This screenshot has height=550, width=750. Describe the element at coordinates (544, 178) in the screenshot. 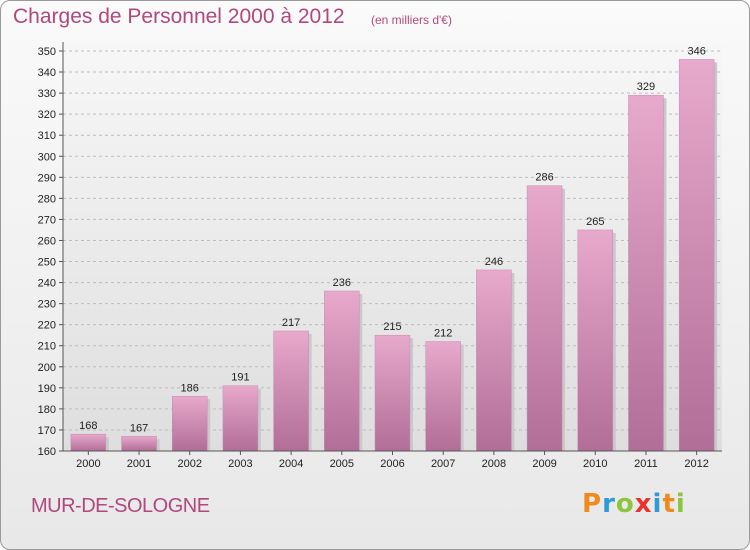

I see `data-label: 286` at that location.